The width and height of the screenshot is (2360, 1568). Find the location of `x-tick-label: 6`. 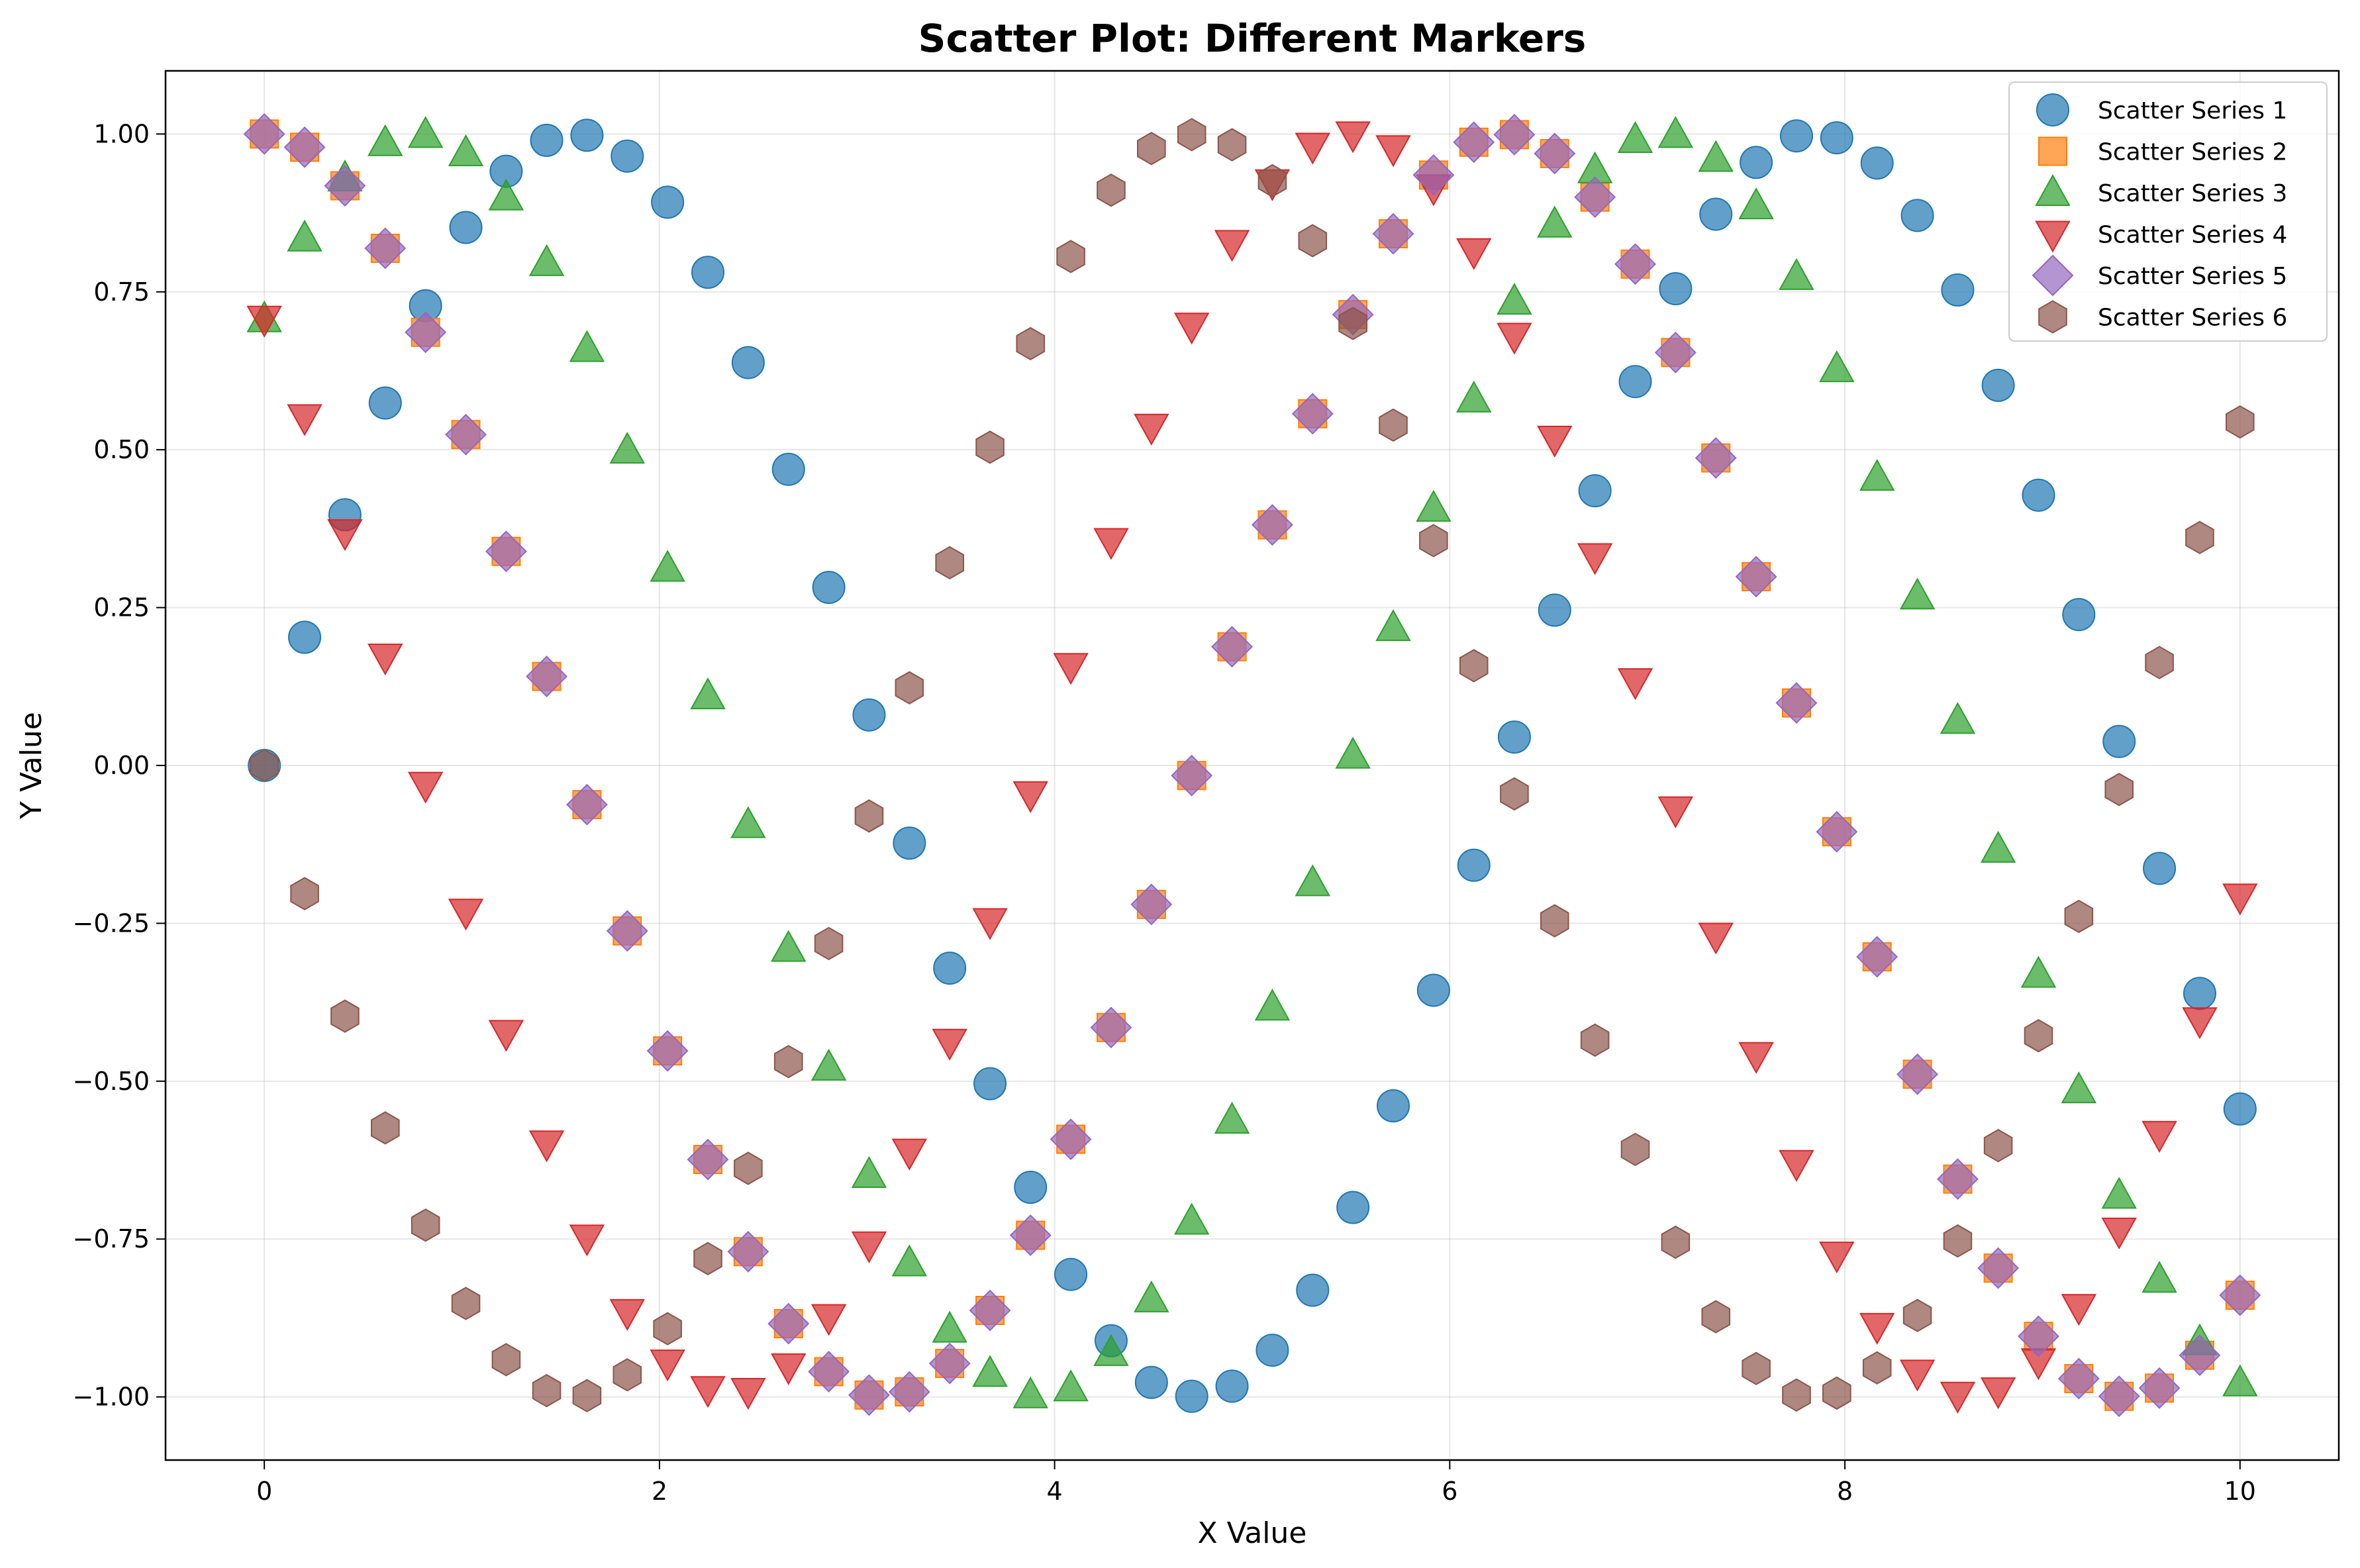

x-tick-label: 6 is located at coordinates (1449, 1491).